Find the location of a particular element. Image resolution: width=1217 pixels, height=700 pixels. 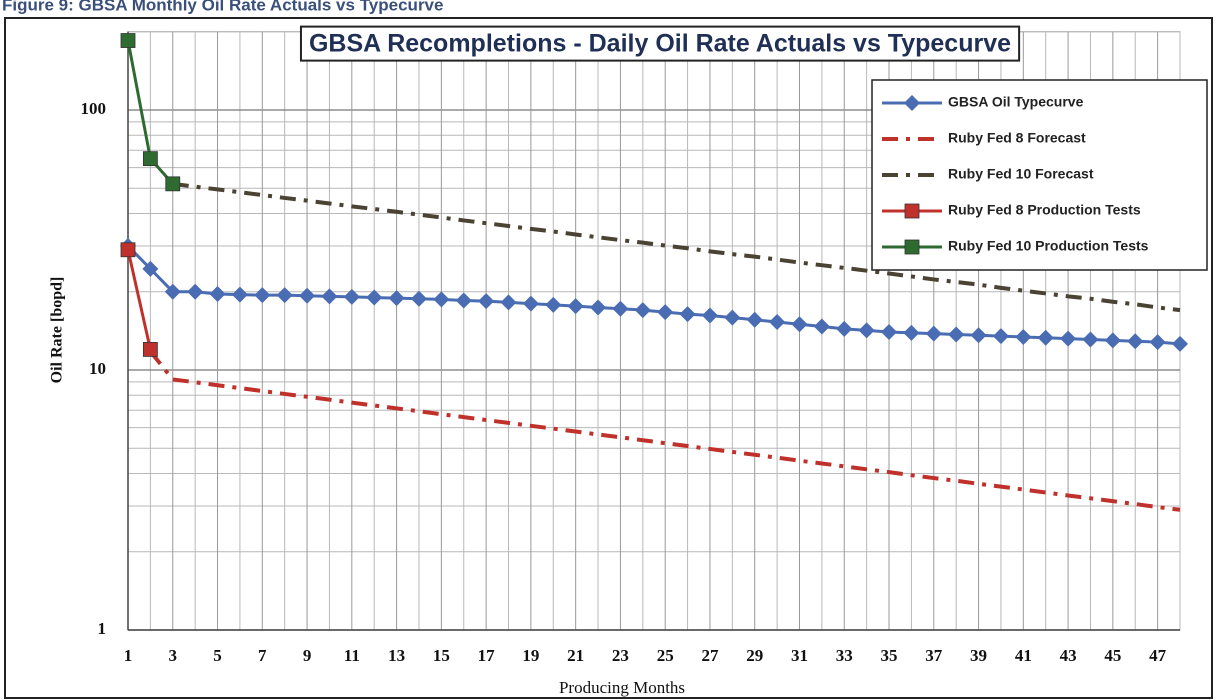

x-tick-label: 27 is located at coordinates (710, 655).